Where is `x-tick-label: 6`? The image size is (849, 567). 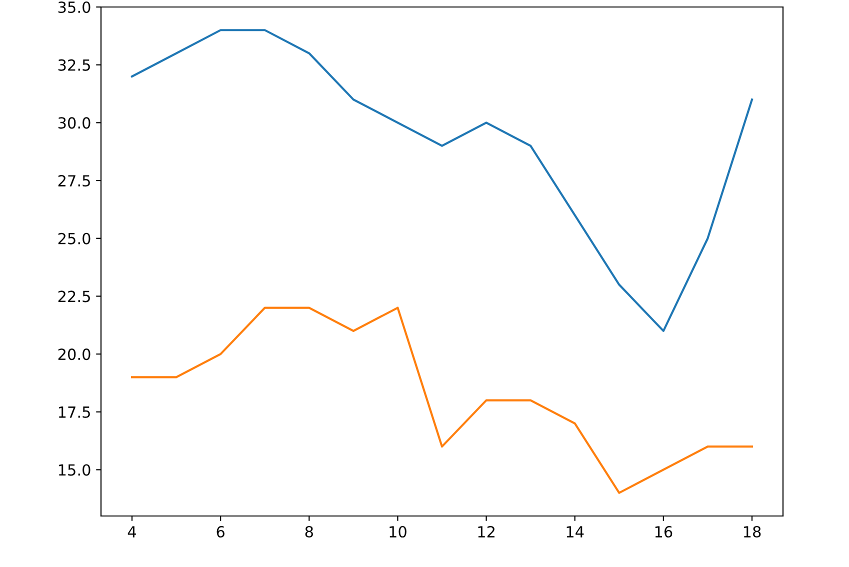 x-tick-label: 6 is located at coordinates (220, 532).